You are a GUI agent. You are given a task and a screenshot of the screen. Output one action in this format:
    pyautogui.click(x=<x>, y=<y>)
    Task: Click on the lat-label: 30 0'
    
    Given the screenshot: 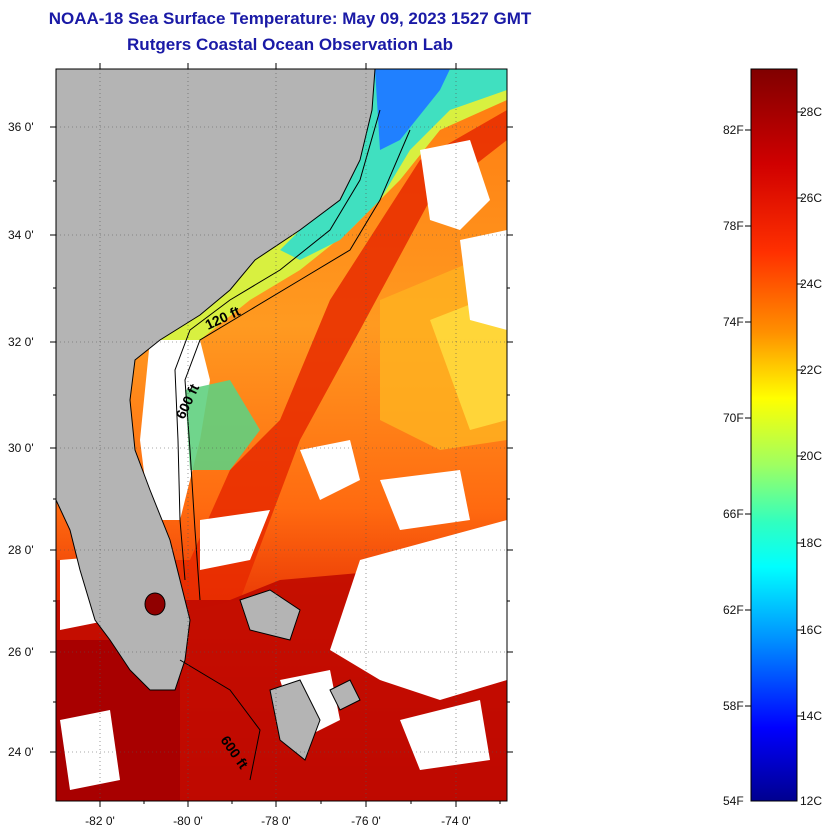 What is the action you would take?
    pyautogui.click(x=21, y=448)
    